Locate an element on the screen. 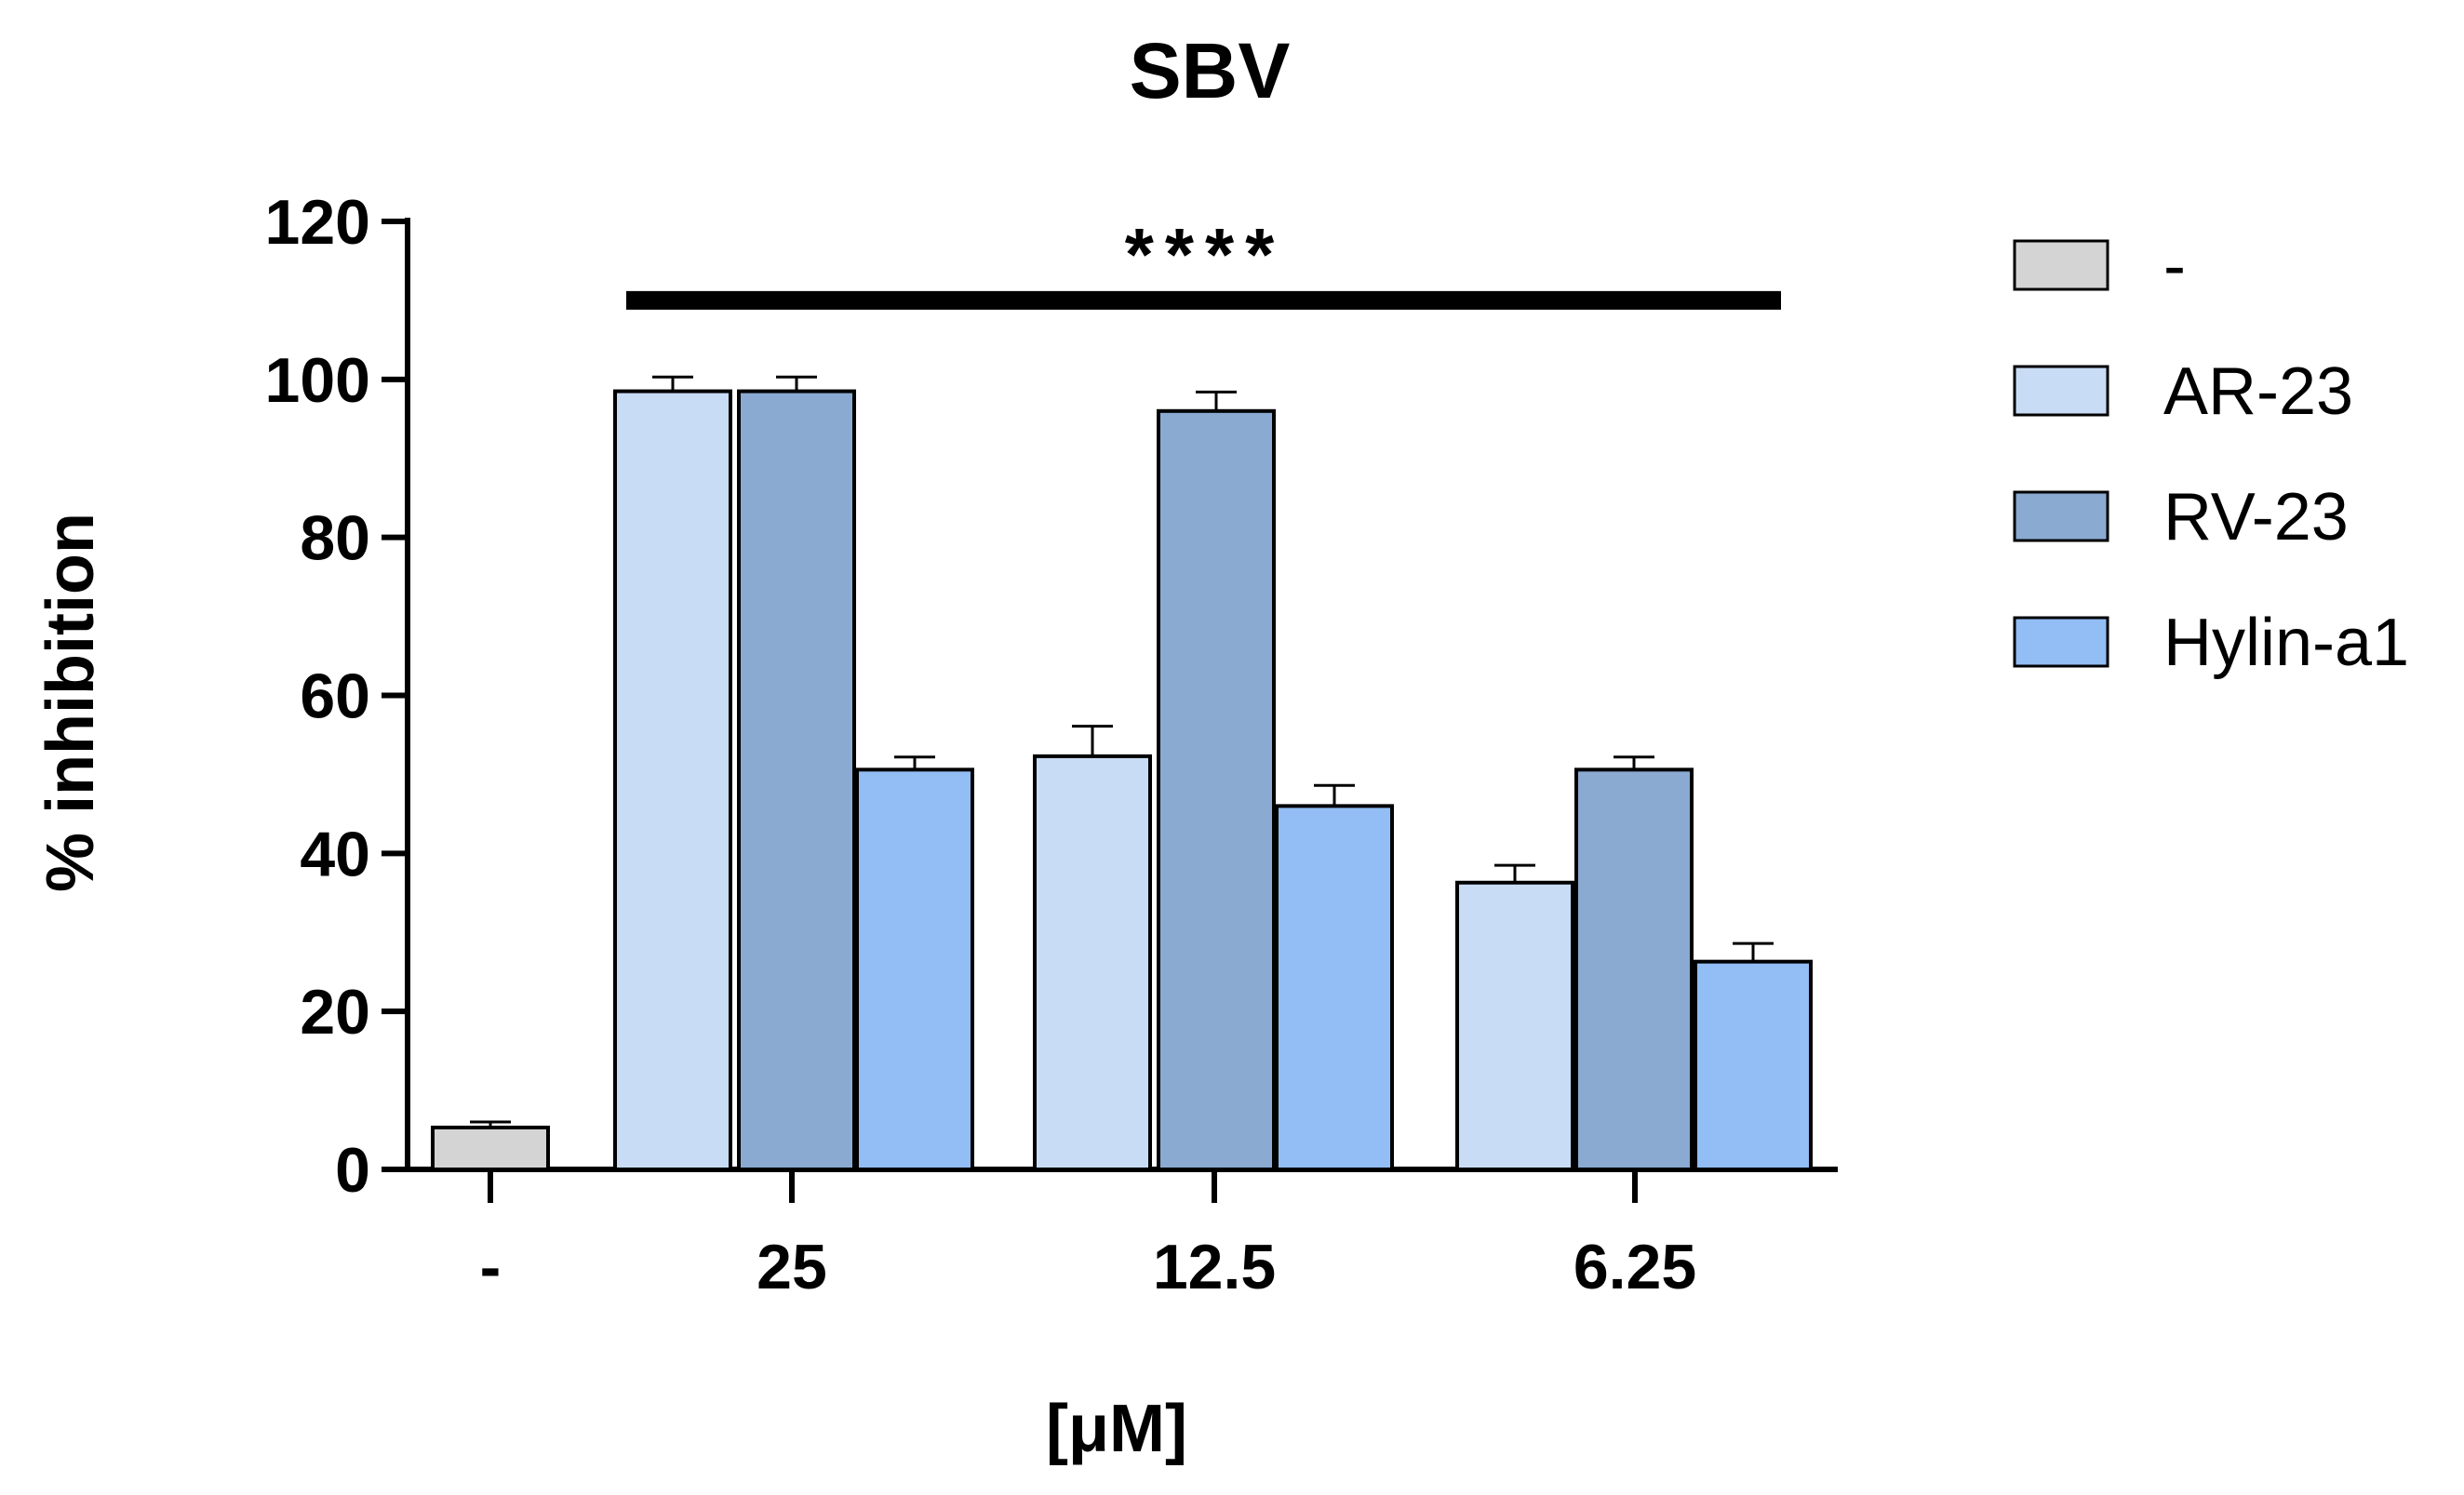 The width and height of the screenshot is (2464, 1495). legend-label: AR-23 is located at coordinates (2258, 391).